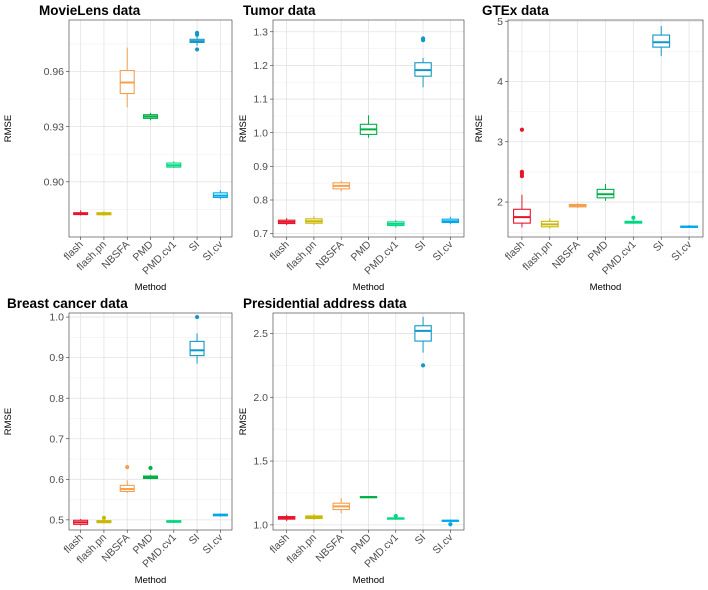  What do you see at coordinates (260, 100) in the screenshot?
I see `y-tick-label: 1.1` at bounding box center [260, 100].